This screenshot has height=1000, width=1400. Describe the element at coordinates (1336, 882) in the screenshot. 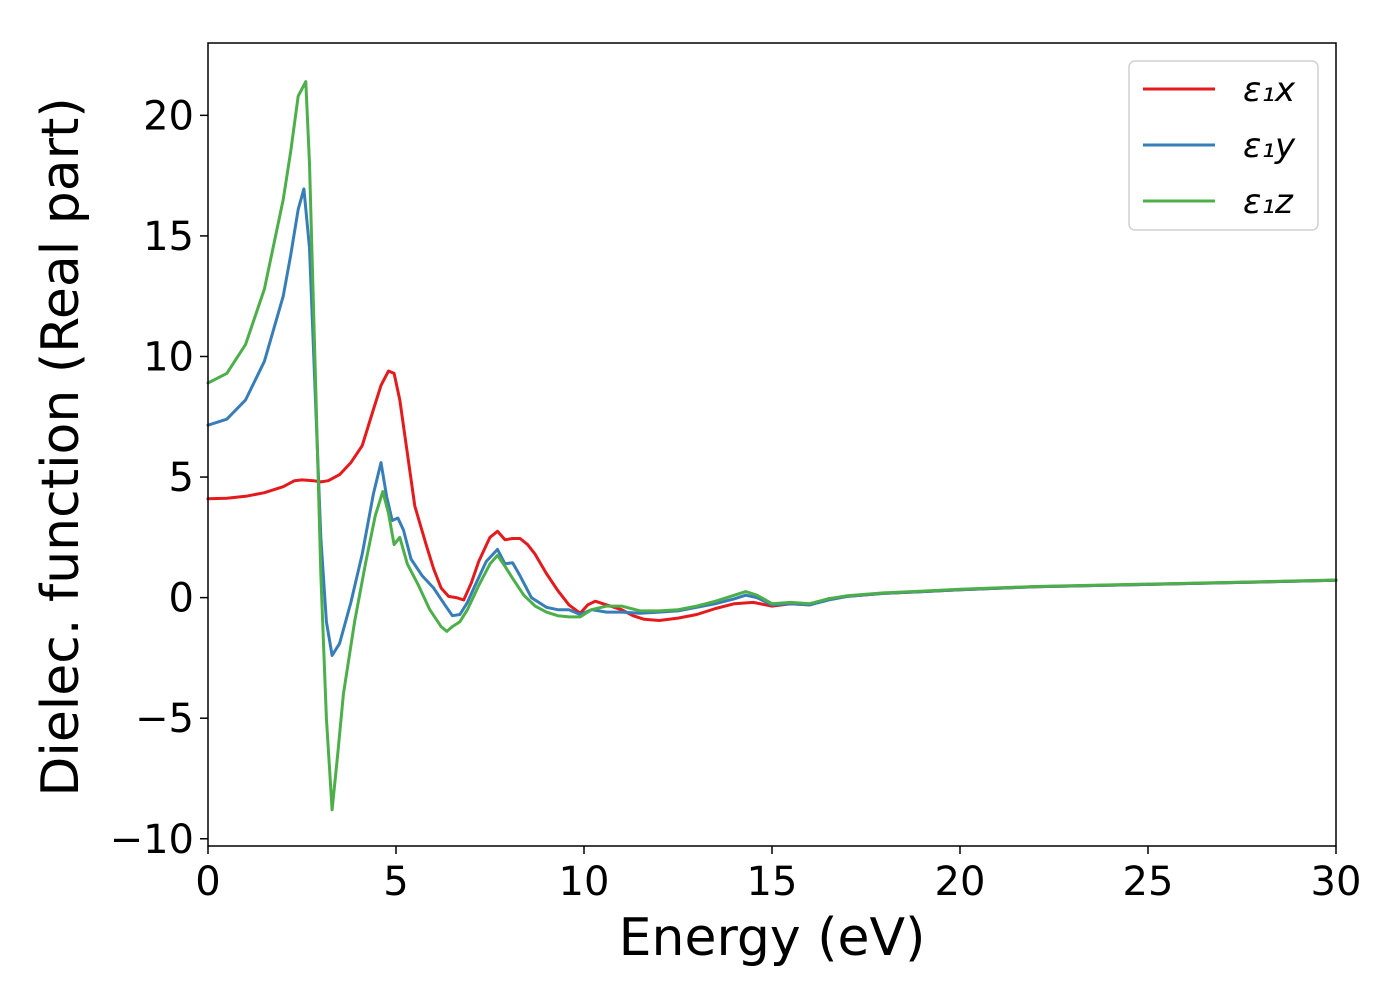

I see `x-tick-label: 30` at that location.